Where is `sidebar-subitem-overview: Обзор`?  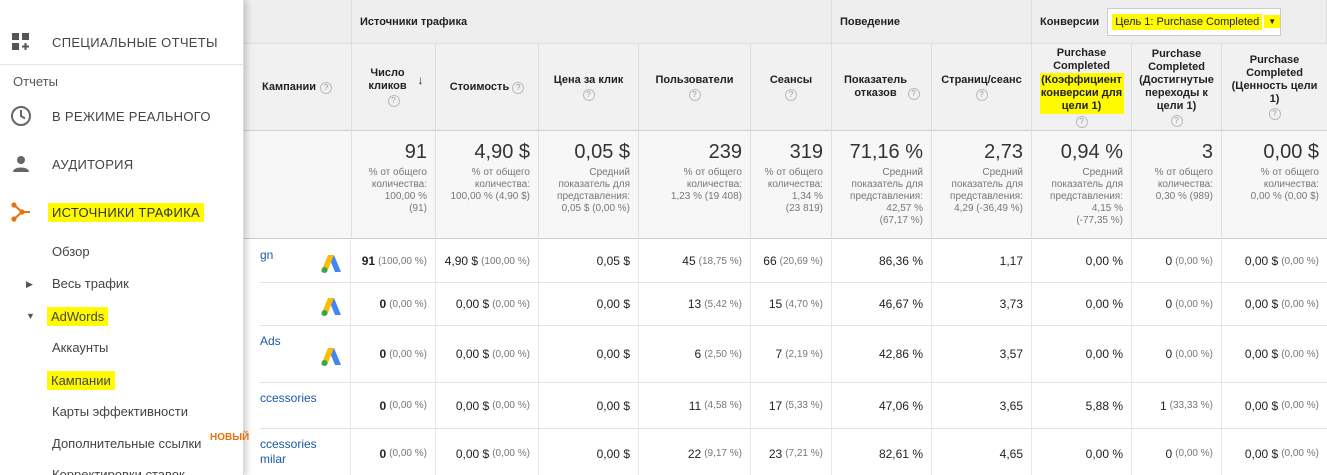
sidebar-subitem-overview: Обзор is located at coordinates (71, 251).